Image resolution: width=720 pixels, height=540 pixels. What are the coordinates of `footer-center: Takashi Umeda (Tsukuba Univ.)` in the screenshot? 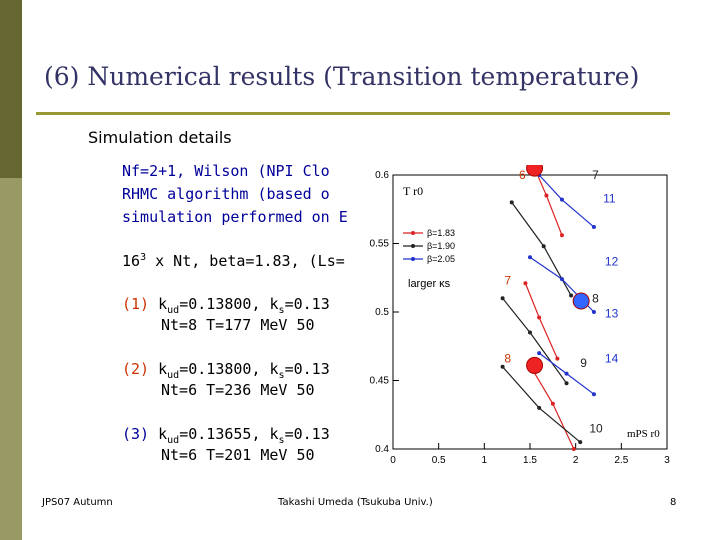 It's located at (355, 502).